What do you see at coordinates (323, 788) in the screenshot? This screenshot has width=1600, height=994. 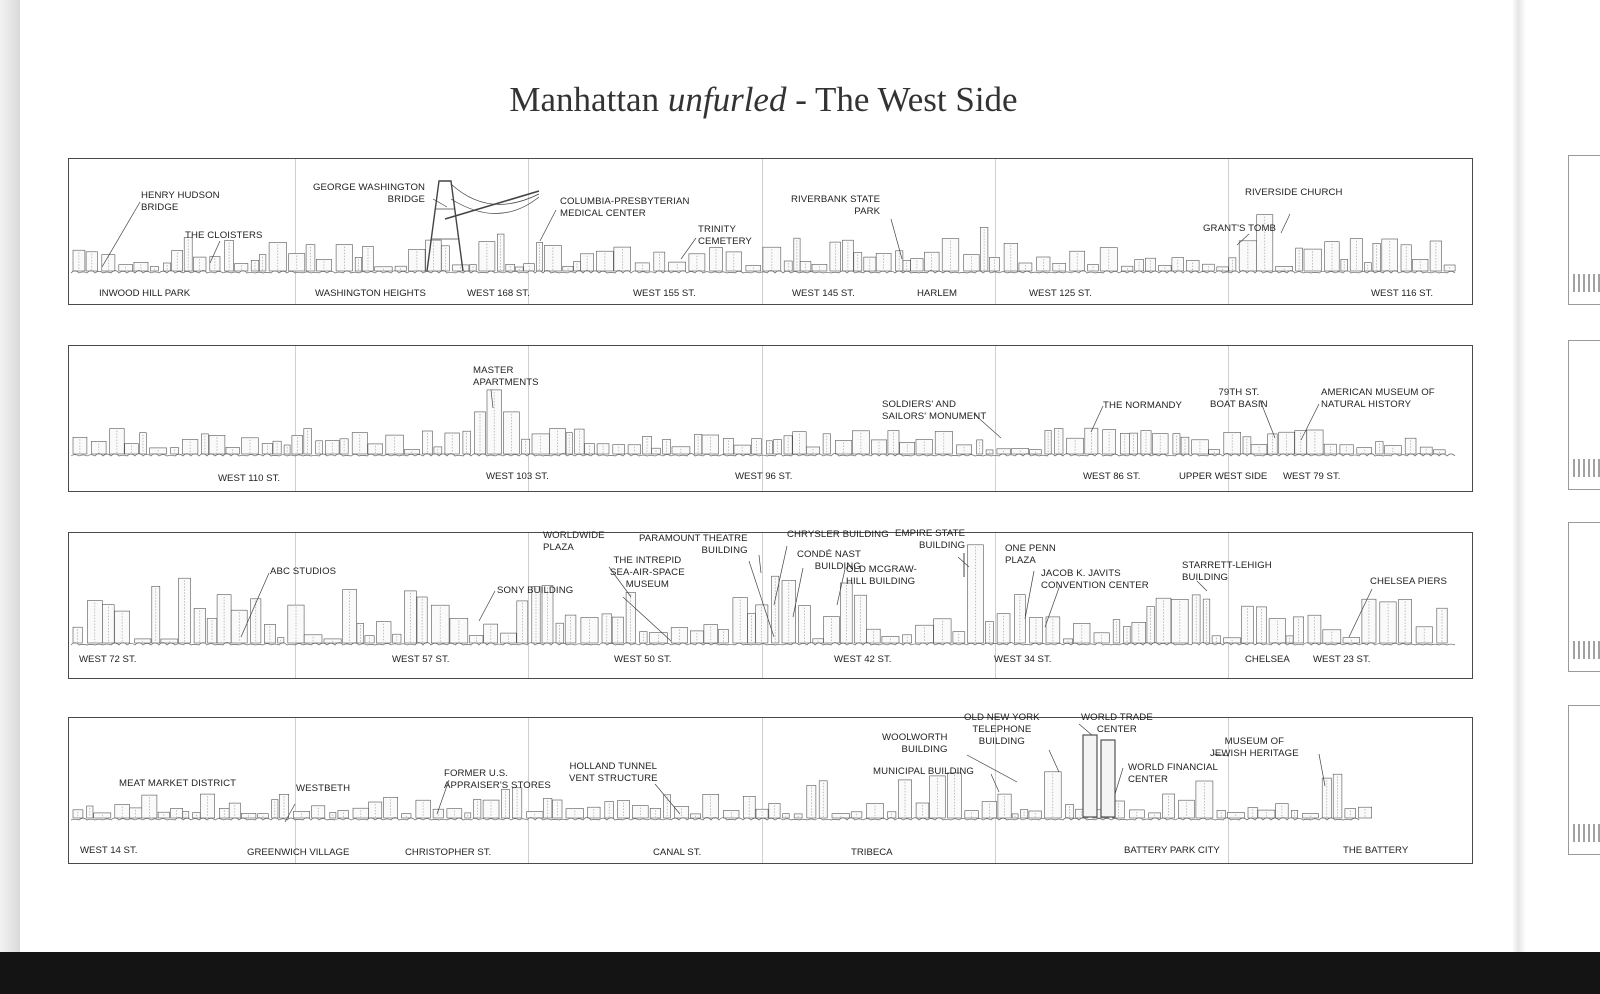 I see `label-westbeth: WESTBETH` at bounding box center [323, 788].